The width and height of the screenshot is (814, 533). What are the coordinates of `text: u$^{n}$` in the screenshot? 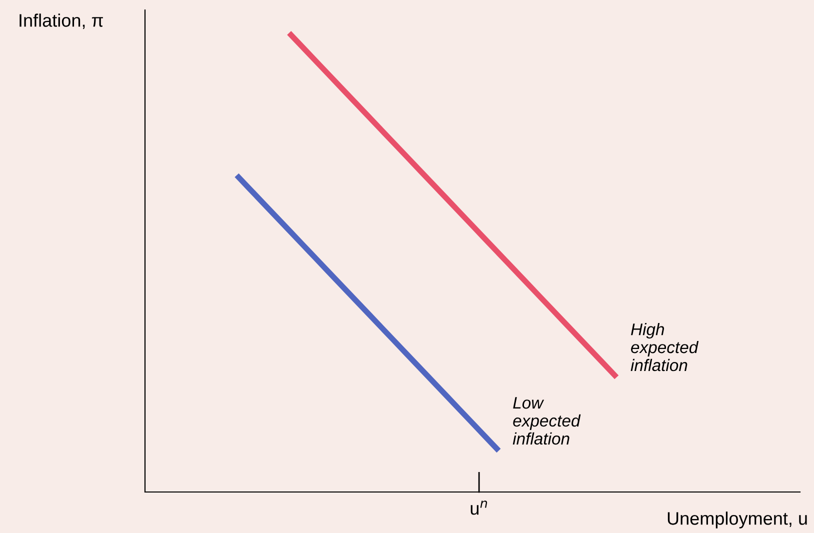 It's located at (479, 507).